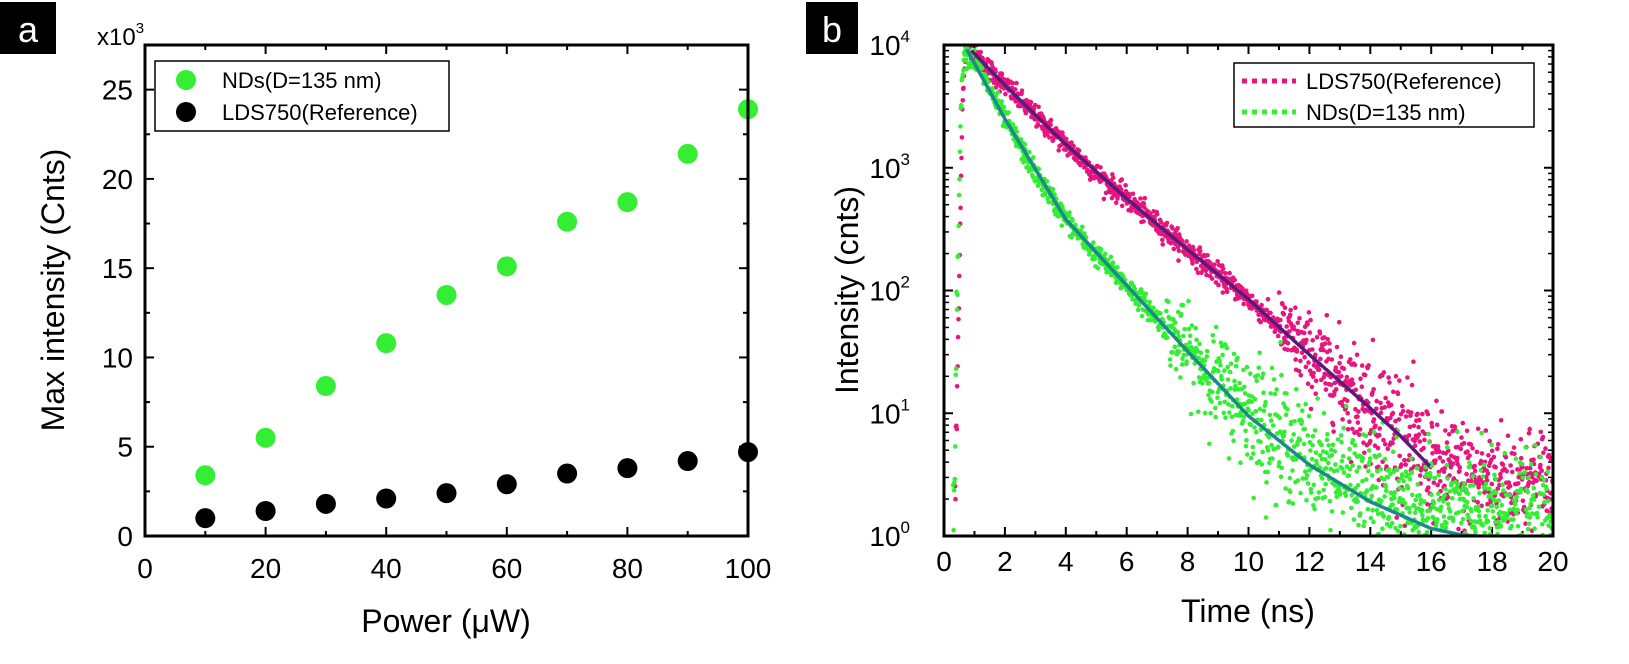  What do you see at coordinates (832, 28) in the screenshot?
I see `panel-label-b-box` at bounding box center [832, 28].